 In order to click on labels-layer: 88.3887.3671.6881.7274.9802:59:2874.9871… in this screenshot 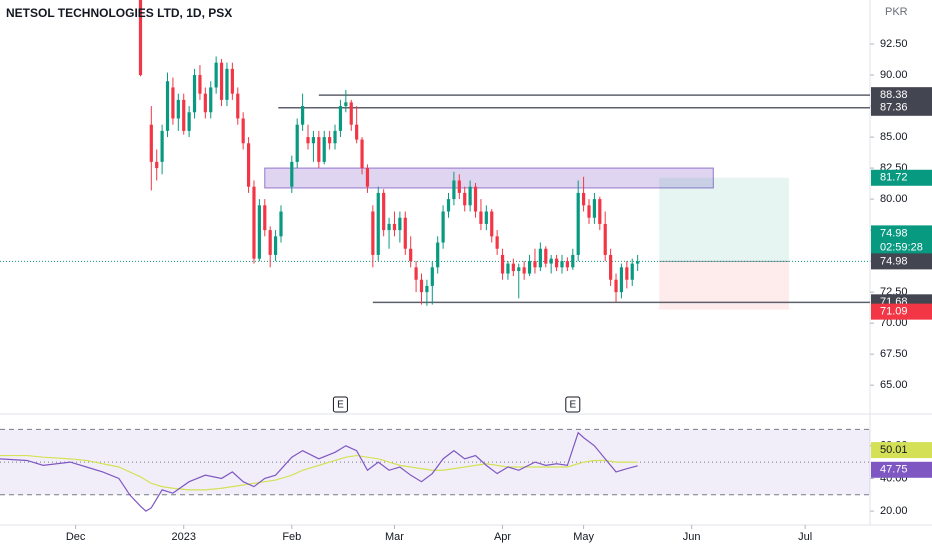, I will do `click(901, 282)`.